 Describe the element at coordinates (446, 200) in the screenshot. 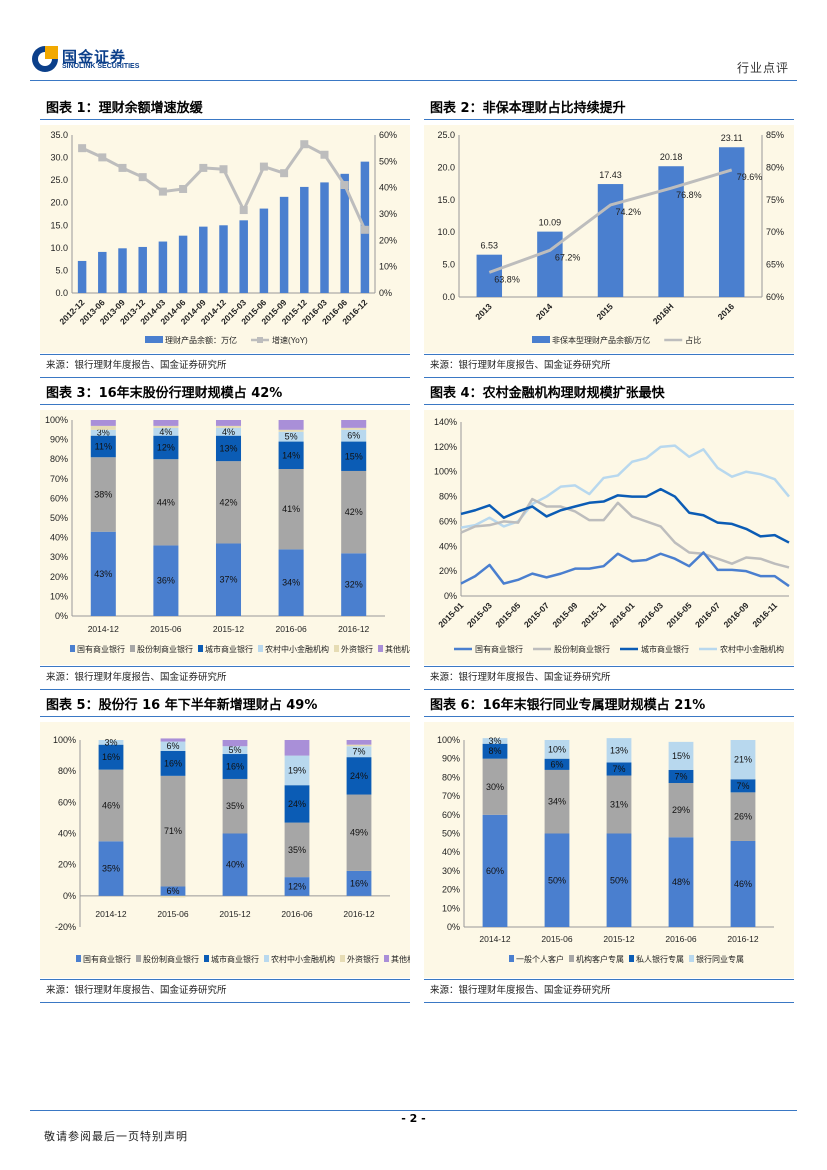

I see `left-y-tick-label: 15.0` at that location.